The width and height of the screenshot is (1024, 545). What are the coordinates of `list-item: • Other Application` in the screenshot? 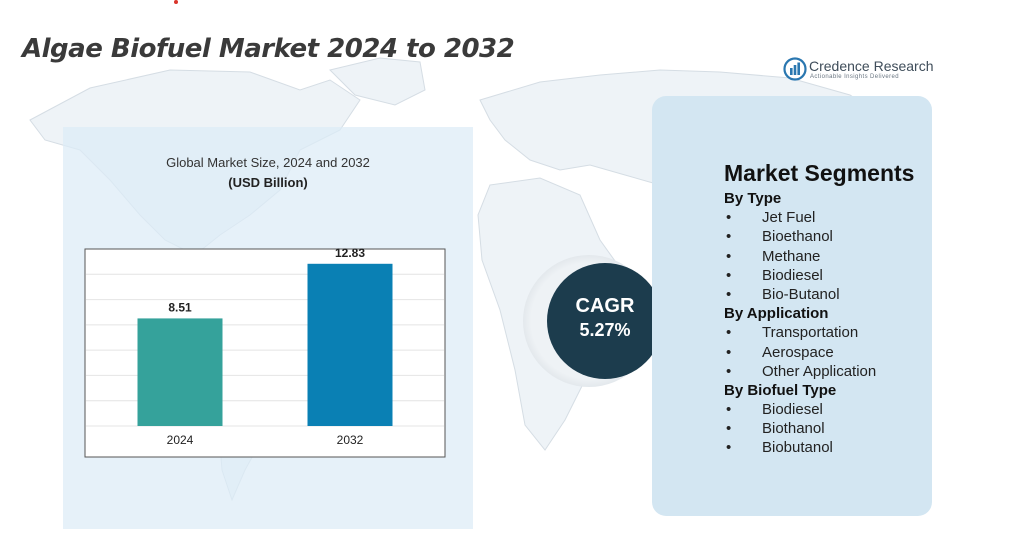 It's located at (800, 371).